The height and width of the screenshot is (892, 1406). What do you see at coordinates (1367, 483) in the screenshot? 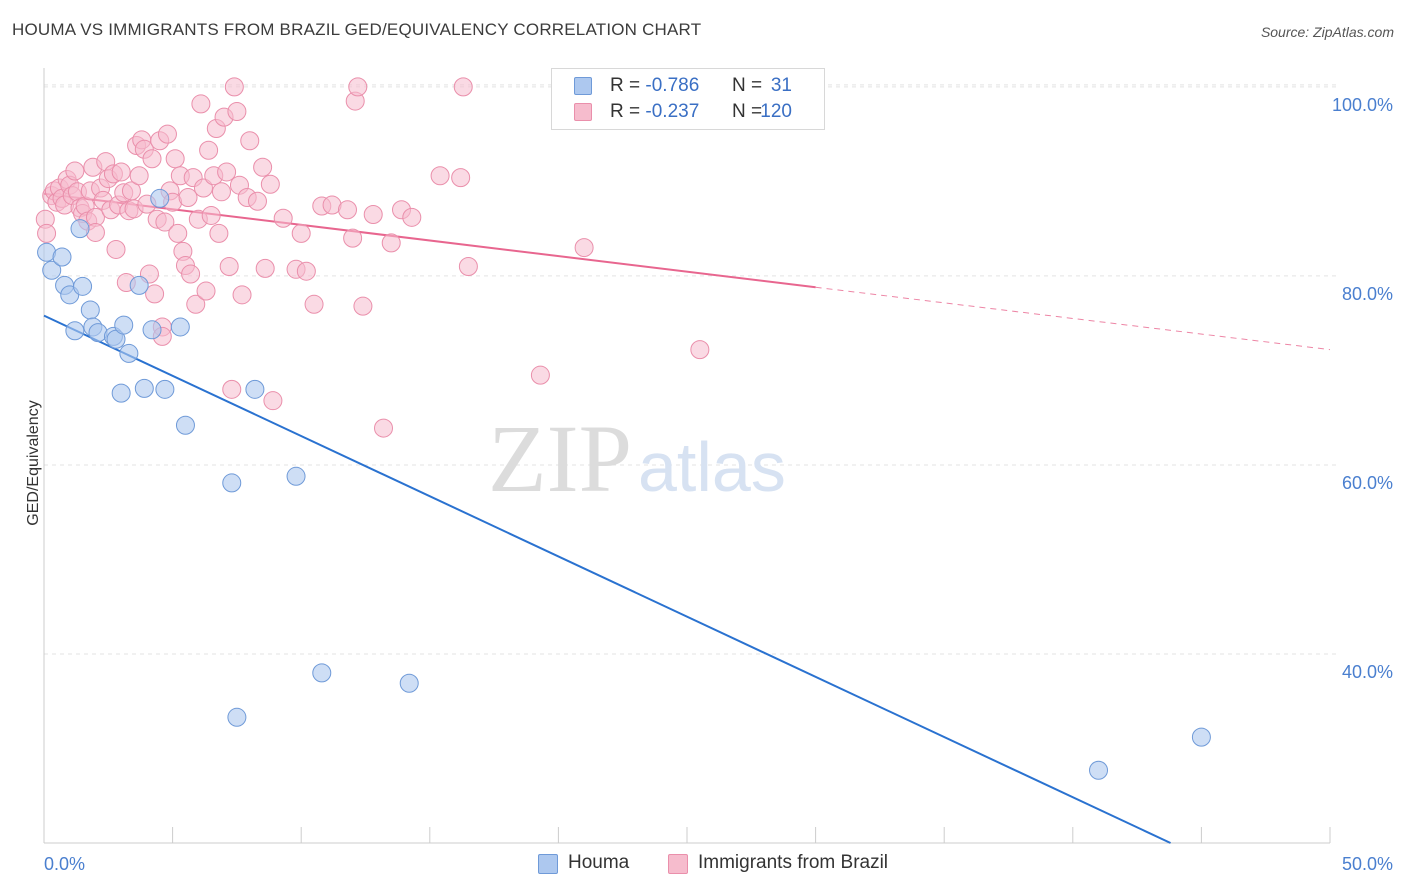
I see `y-tick-label: 60.0%` at bounding box center [1367, 483].